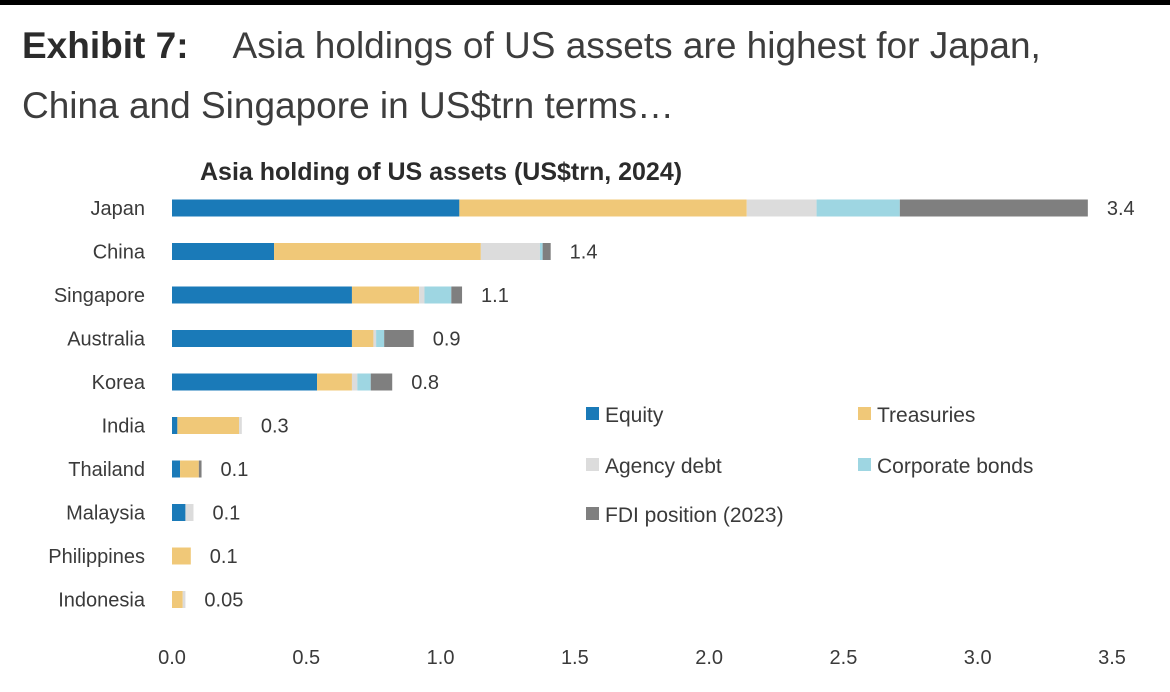 Image resolution: width=1170 pixels, height=692 pixels. What do you see at coordinates (422, 295) in the screenshot?
I see `bar-singapore-agency-debt` at bounding box center [422, 295].